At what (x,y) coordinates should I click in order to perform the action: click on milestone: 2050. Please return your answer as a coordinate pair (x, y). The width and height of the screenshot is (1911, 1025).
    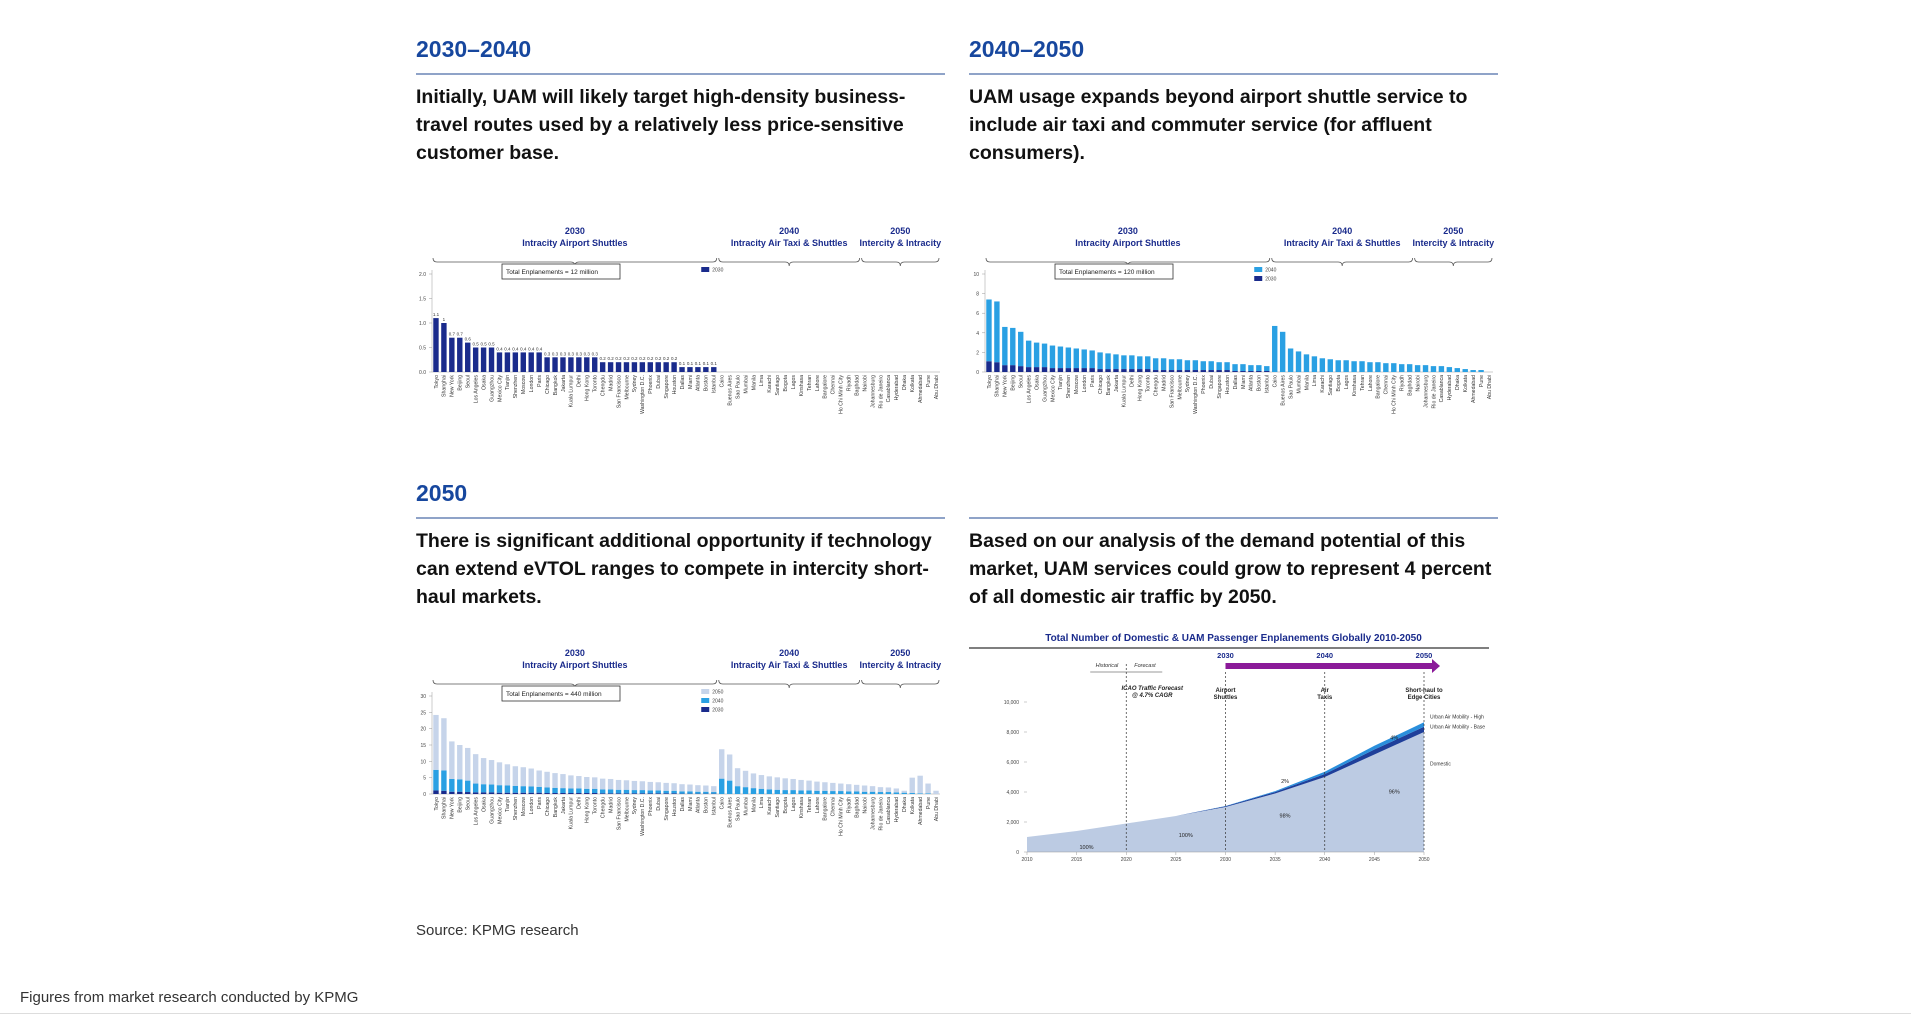
    Looking at the image, I should click on (1424, 655).